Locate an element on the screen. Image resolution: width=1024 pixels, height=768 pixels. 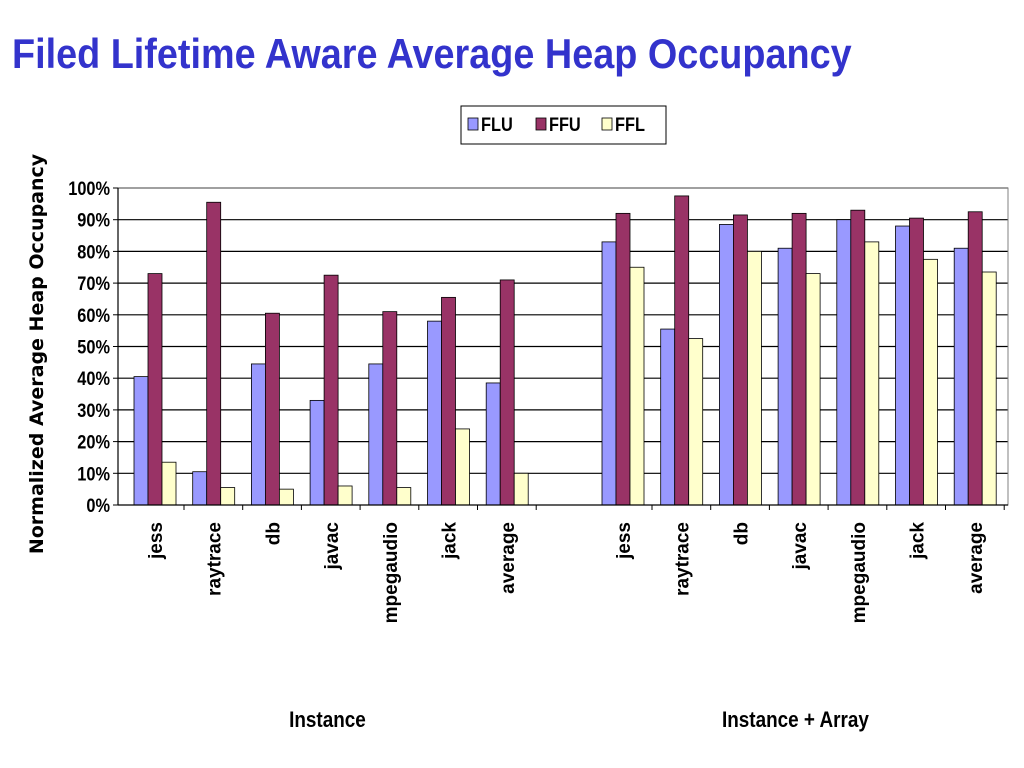
legend-swatch-flu is located at coordinates (473, 124).